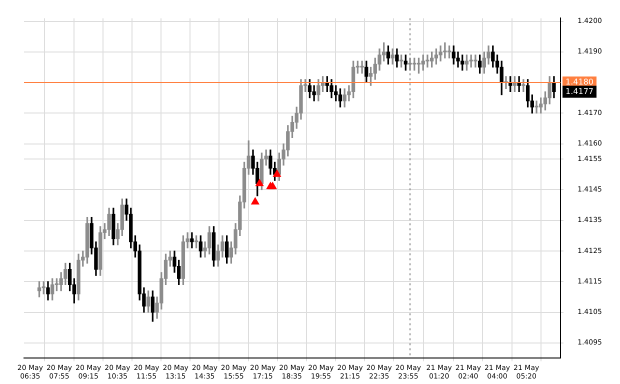 This screenshot has height=384, width=620. I want to click on annotation: 1.4177, so click(580, 91).